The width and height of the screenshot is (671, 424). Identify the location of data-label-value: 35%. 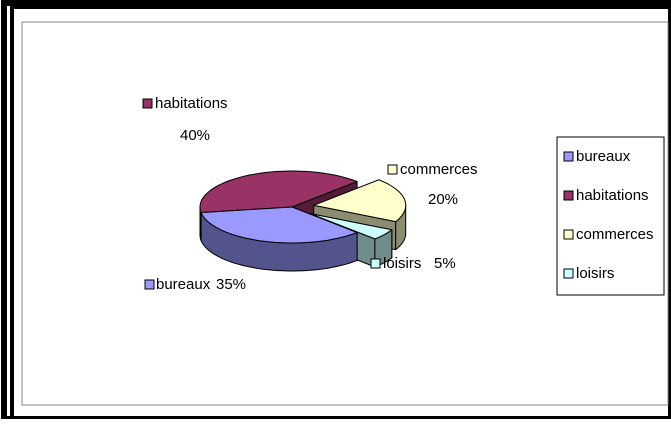
(231, 284).